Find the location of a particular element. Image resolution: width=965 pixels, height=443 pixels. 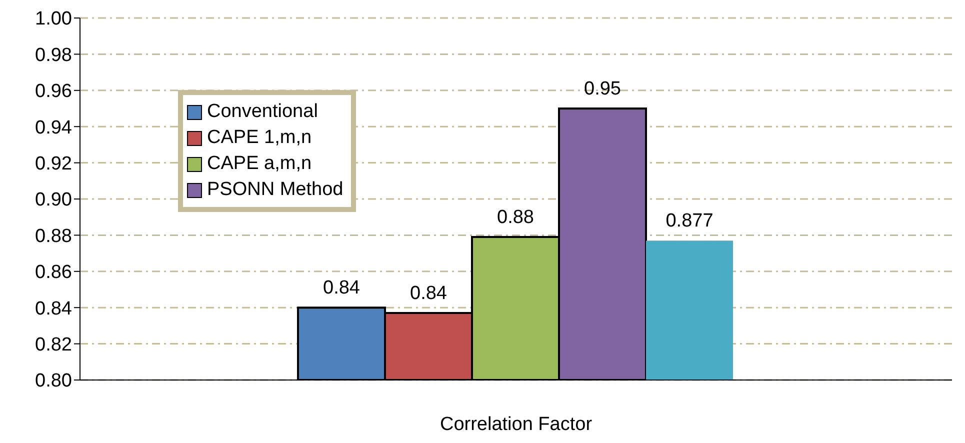

data-label: 0.877 is located at coordinates (690, 221).